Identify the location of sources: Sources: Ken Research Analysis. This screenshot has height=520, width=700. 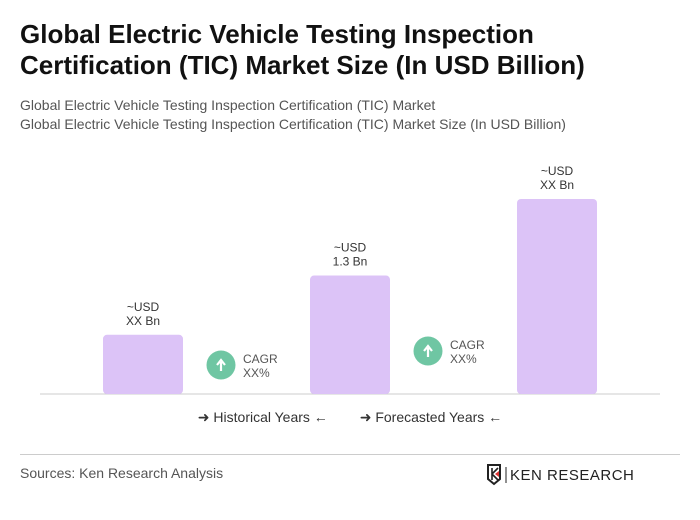
(122, 473).